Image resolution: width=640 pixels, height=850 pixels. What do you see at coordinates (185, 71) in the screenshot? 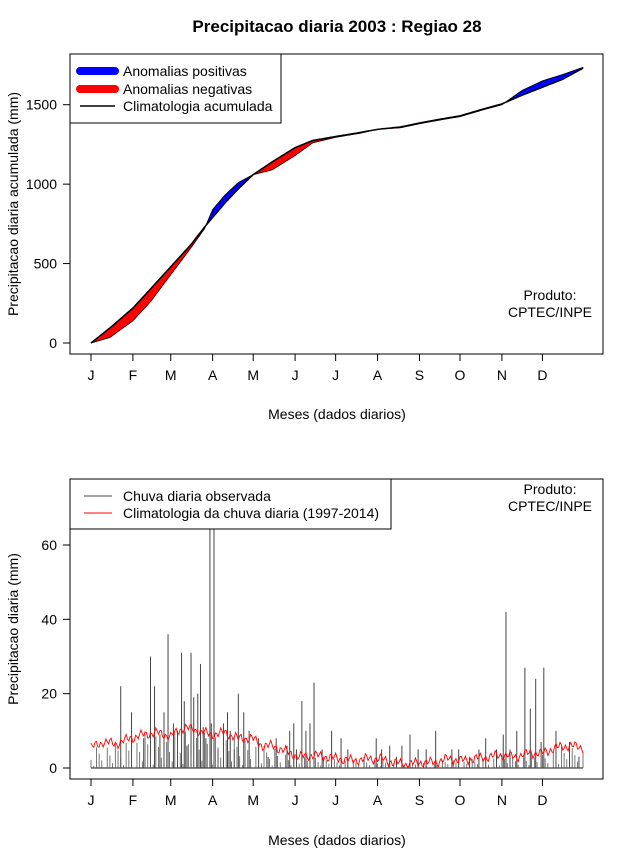
I see `legend-positive-label: Anomalias positivas` at bounding box center [185, 71].